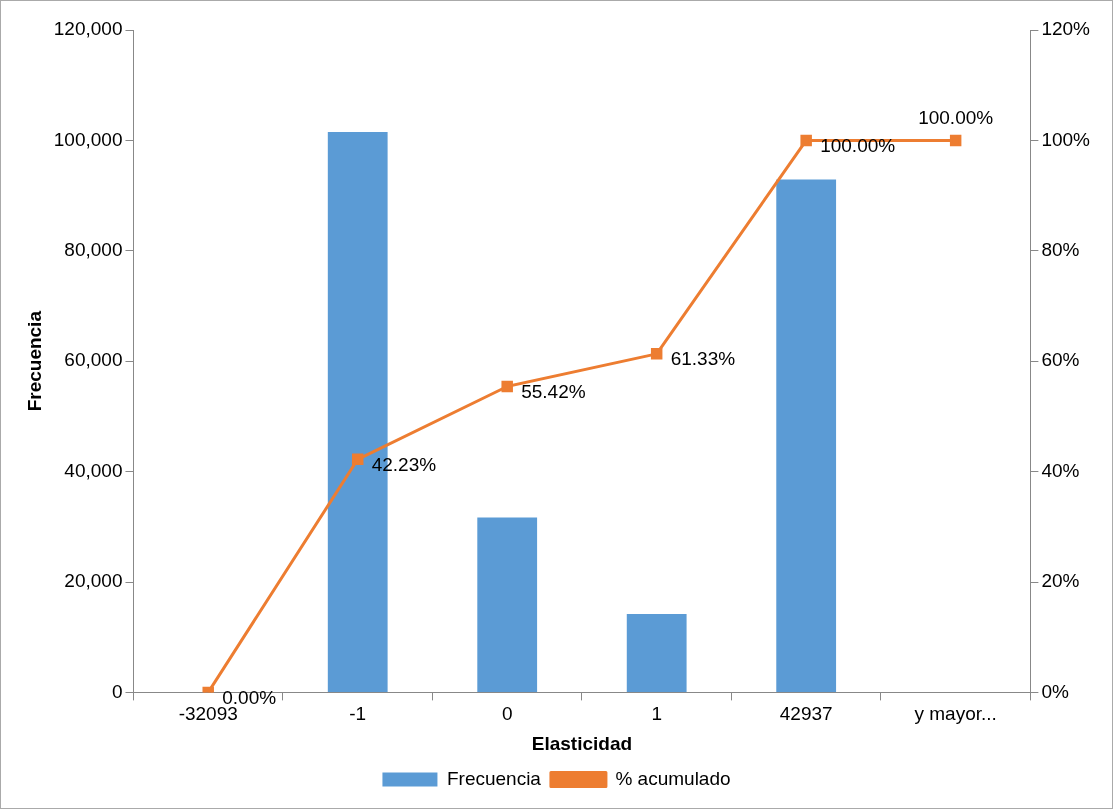  What do you see at coordinates (117, 691) in the screenshot?
I see `y-tick-label: 0` at bounding box center [117, 691].